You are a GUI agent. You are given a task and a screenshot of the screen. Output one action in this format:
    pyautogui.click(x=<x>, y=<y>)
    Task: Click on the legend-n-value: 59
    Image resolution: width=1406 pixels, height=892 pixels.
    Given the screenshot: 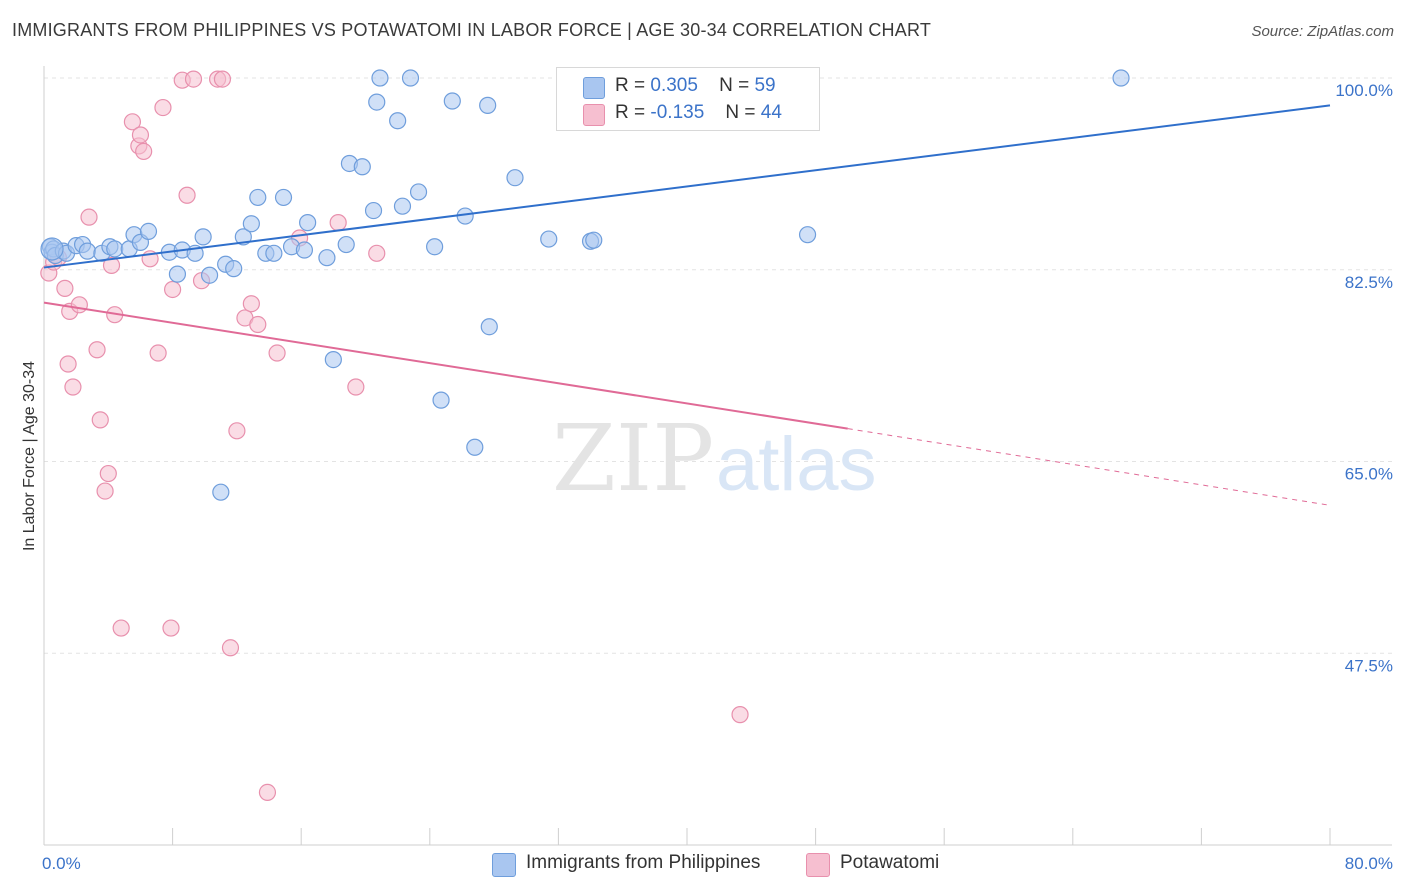 What is the action you would take?
    pyautogui.click(x=765, y=85)
    